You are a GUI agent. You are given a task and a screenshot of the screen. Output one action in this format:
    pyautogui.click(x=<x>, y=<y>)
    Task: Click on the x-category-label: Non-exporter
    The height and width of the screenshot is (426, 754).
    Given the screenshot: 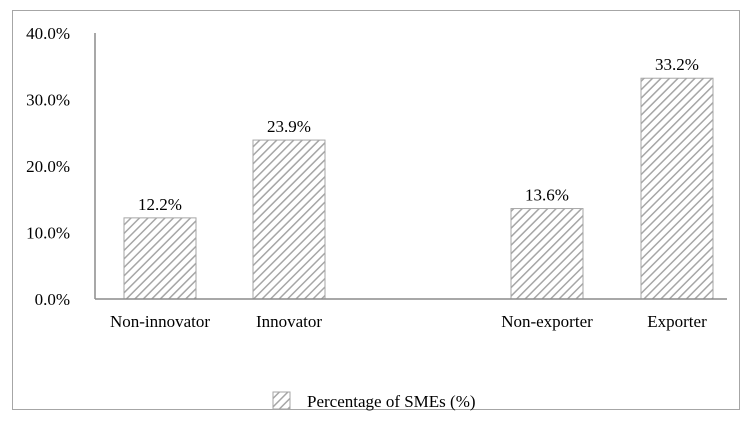 What is the action you would take?
    pyautogui.click(x=547, y=321)
    